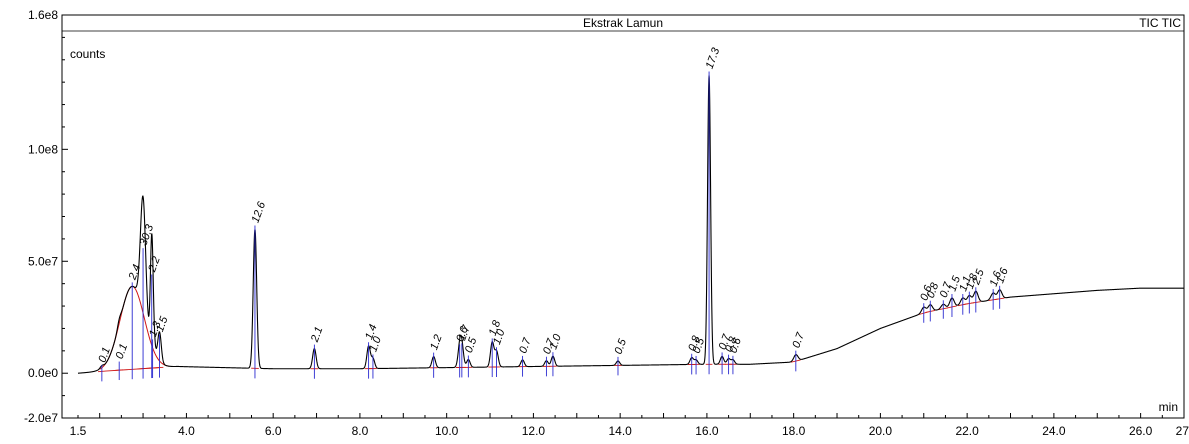  Describe the element at coordinates (623, 23) in the screenshot. I see `chart-title: Ekstrak Lamun` at that location.